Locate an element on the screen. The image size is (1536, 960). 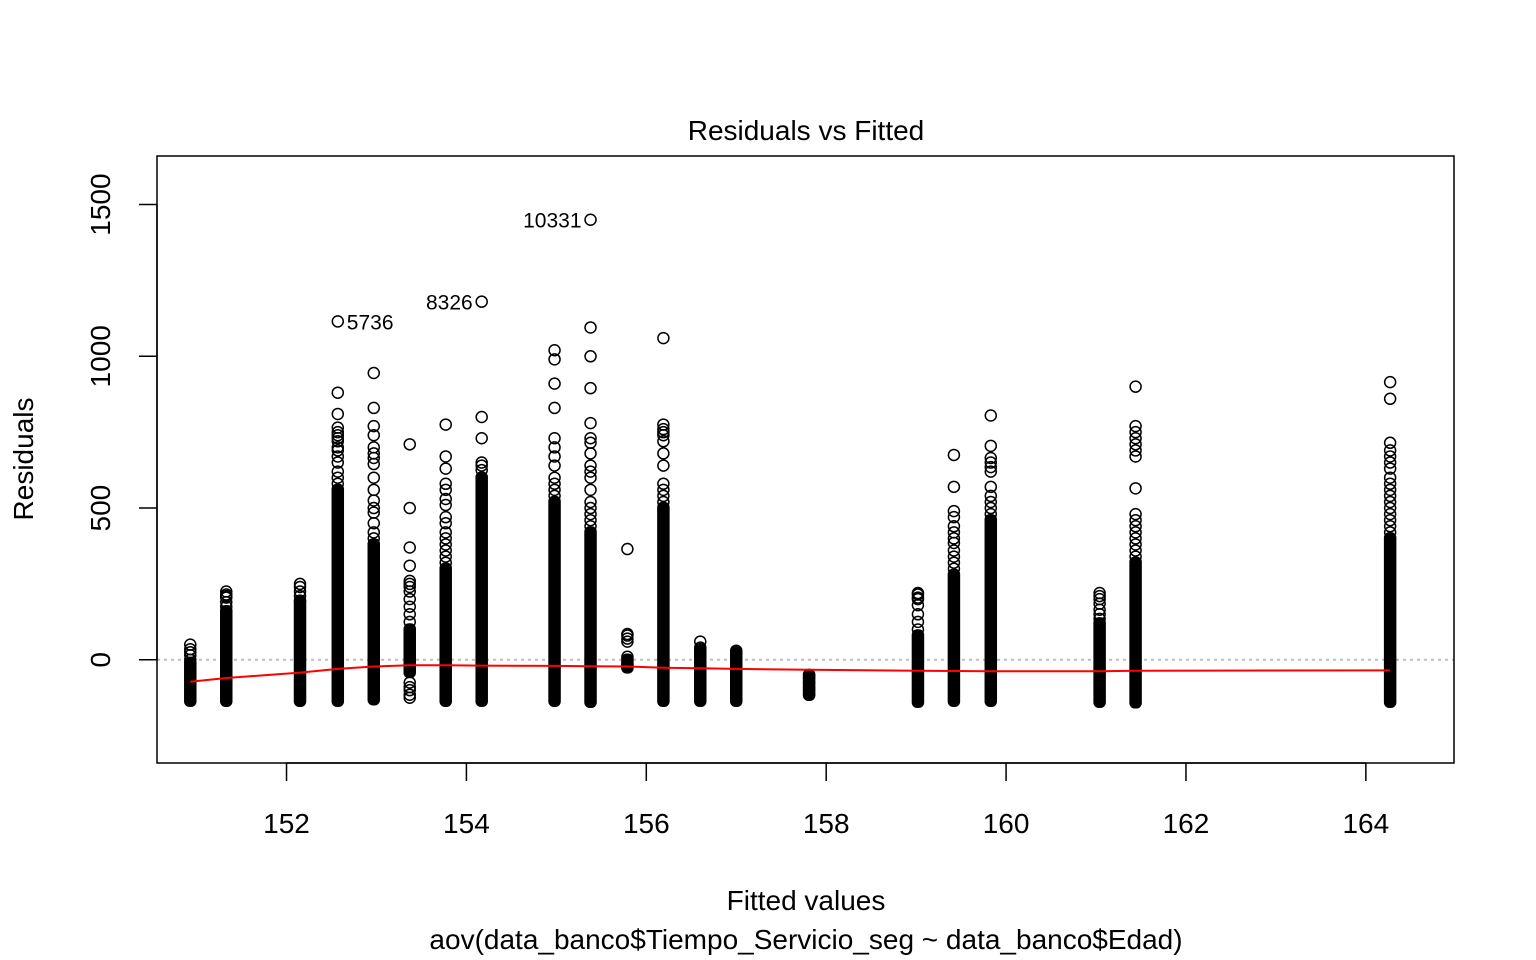
x-tick-label: 160 is located at coordinates (1006, 823).